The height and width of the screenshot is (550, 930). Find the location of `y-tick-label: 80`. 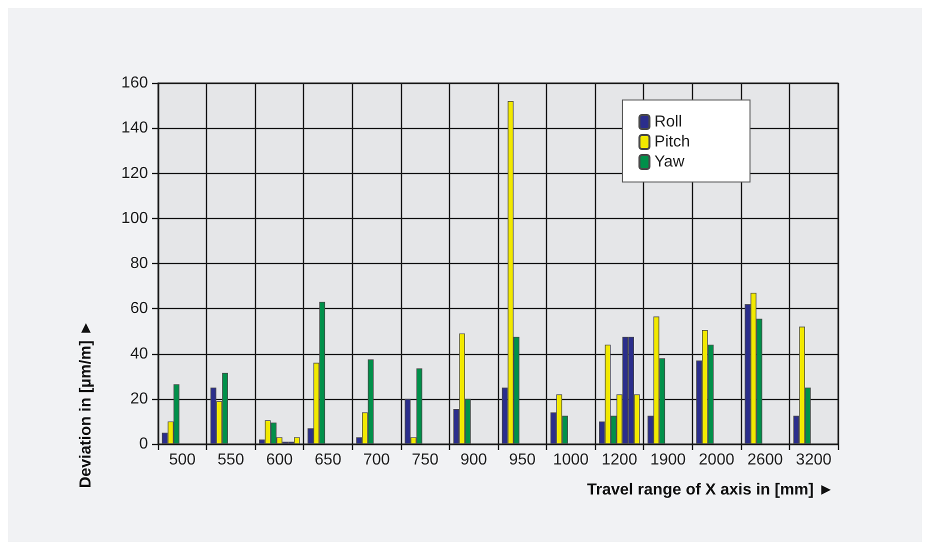

y-tick-label: 80 is located at coordinates (139, 263).